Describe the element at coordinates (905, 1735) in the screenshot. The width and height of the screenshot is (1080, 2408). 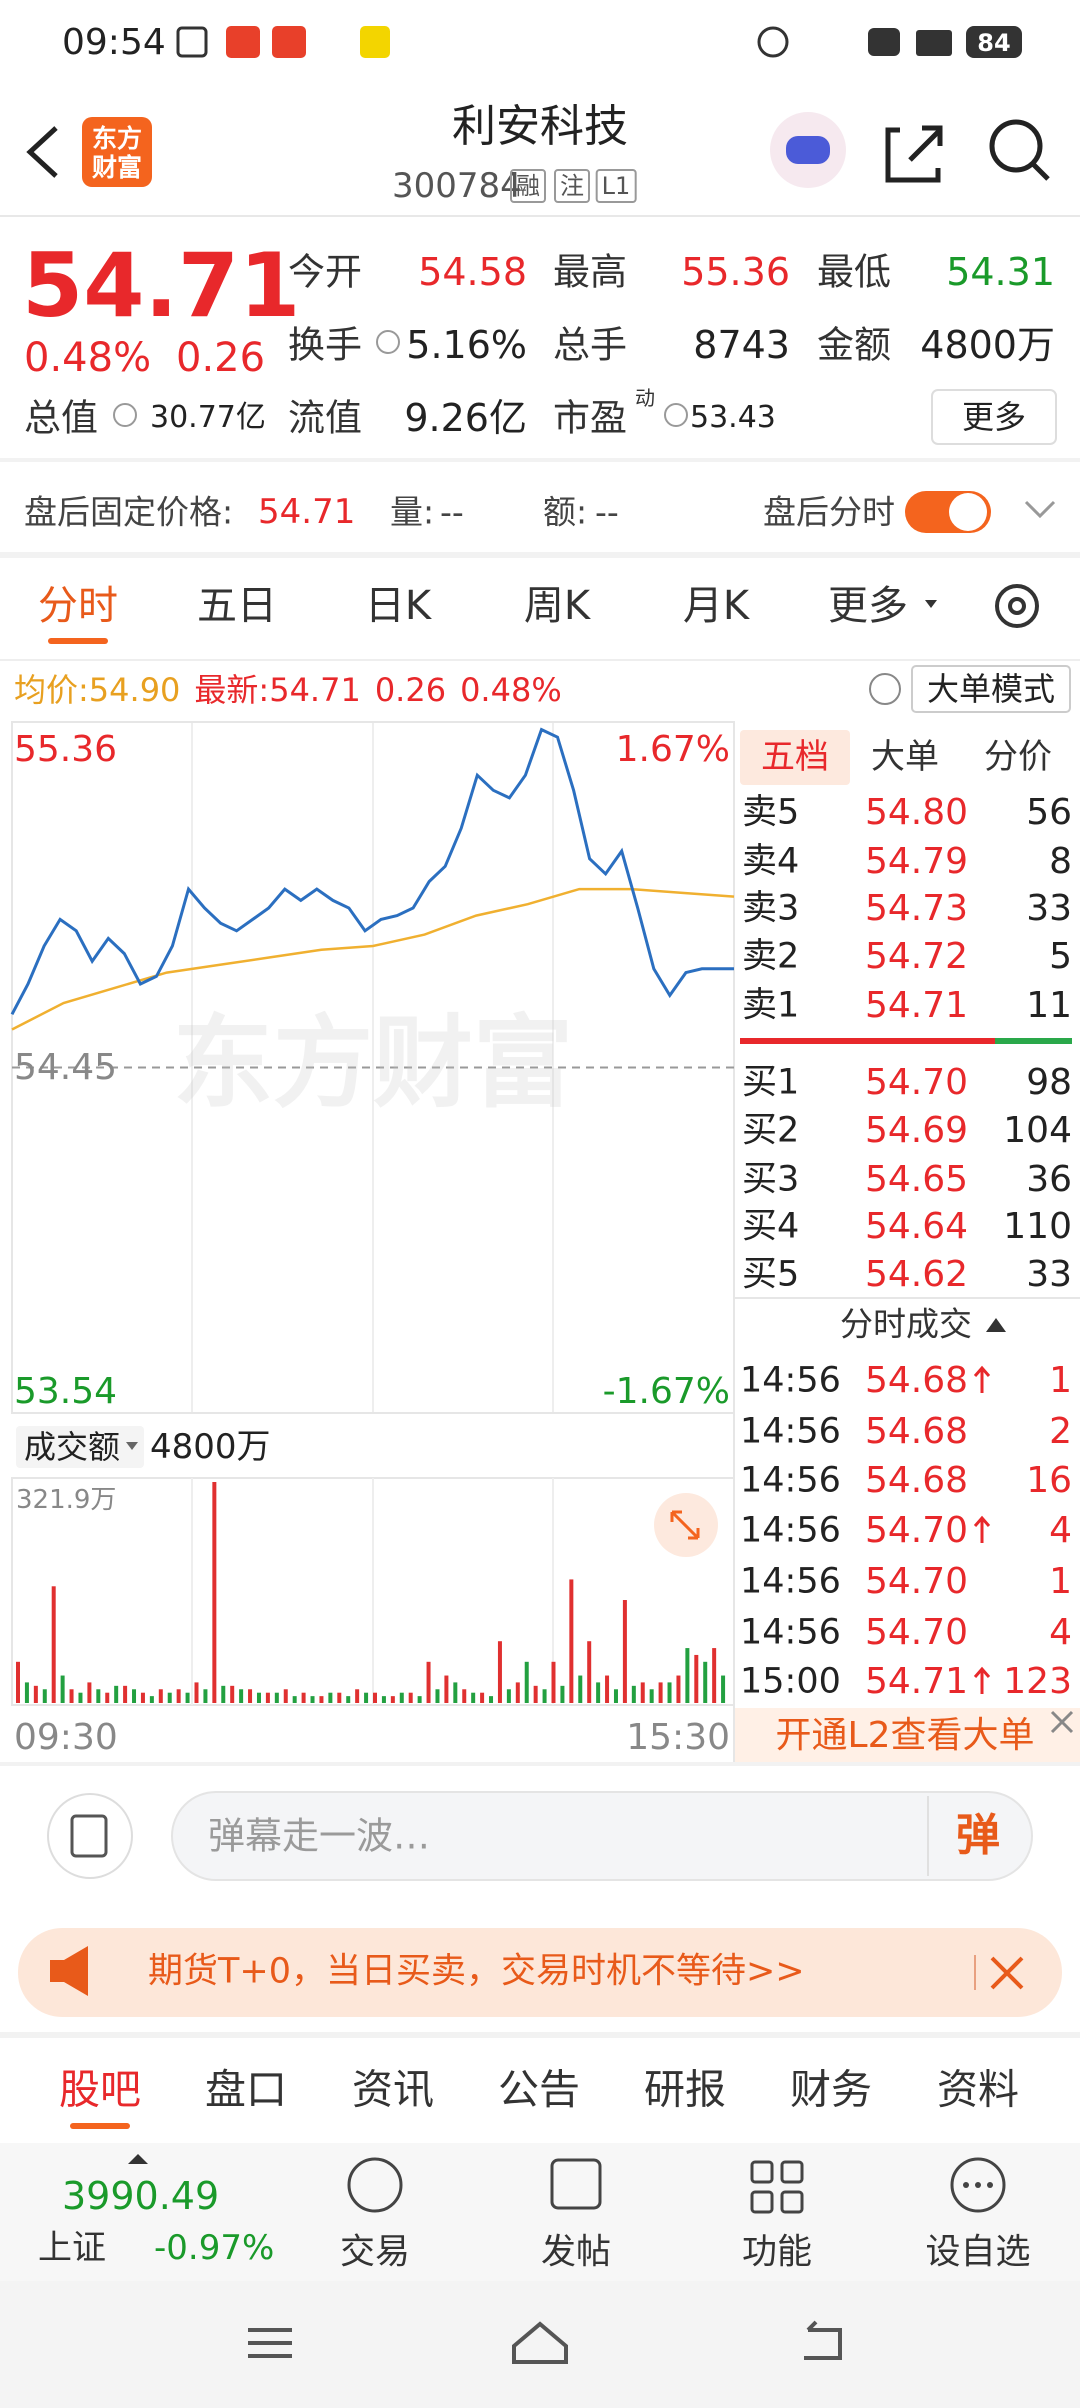
I see `l2-banner: 开通L2查看大单` at that location.